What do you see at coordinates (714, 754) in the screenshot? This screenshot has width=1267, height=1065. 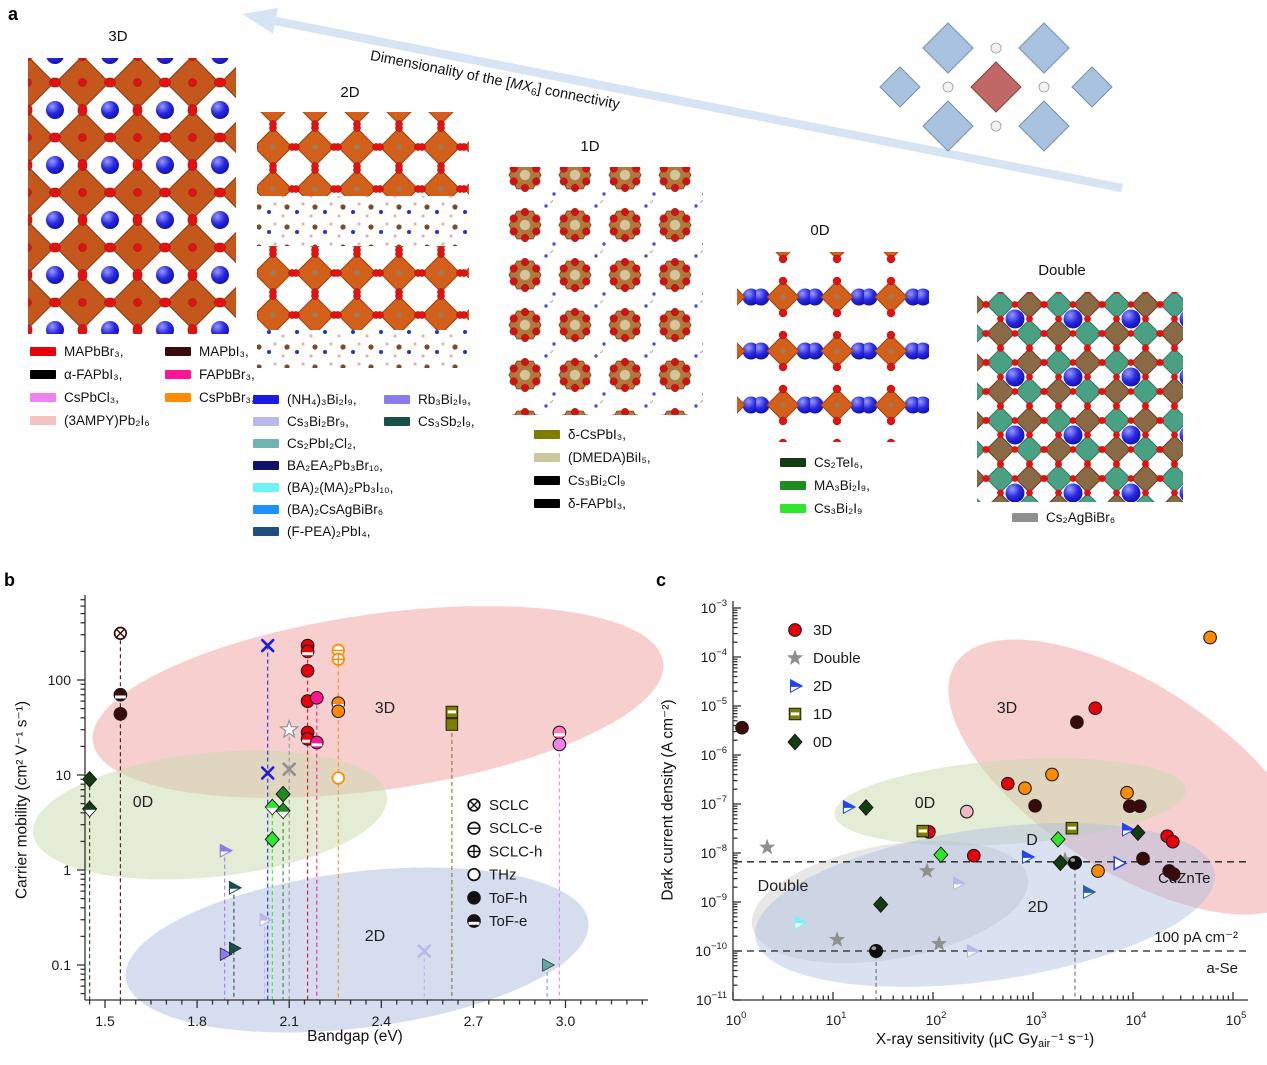 I see `svg-text: 10⁻⁶` at bounding box center [714, 754].